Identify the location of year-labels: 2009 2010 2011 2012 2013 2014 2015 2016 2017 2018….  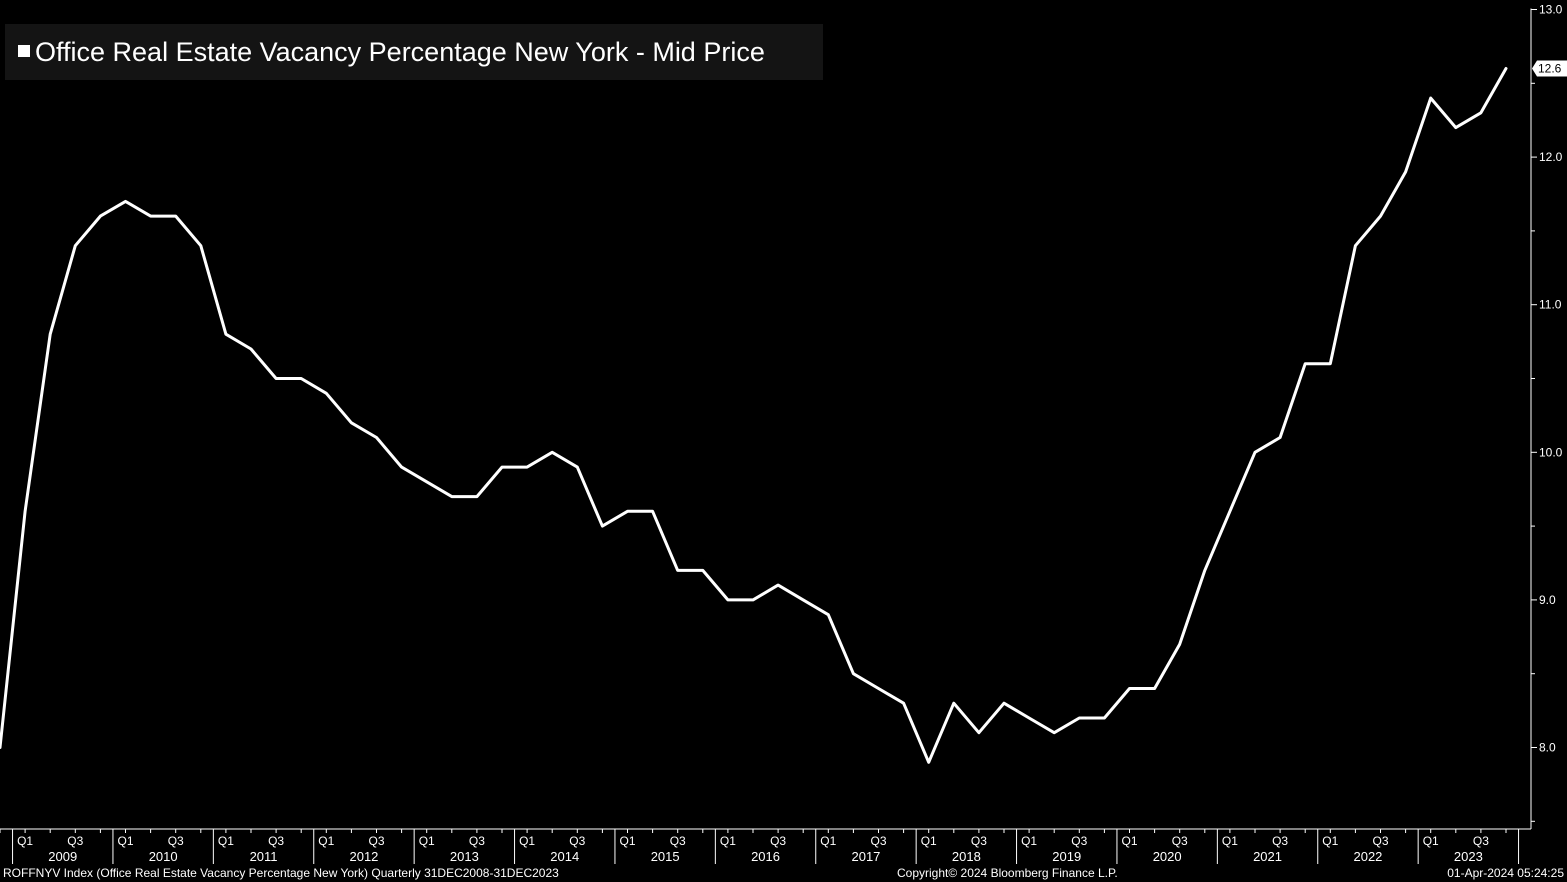
(766, 846).